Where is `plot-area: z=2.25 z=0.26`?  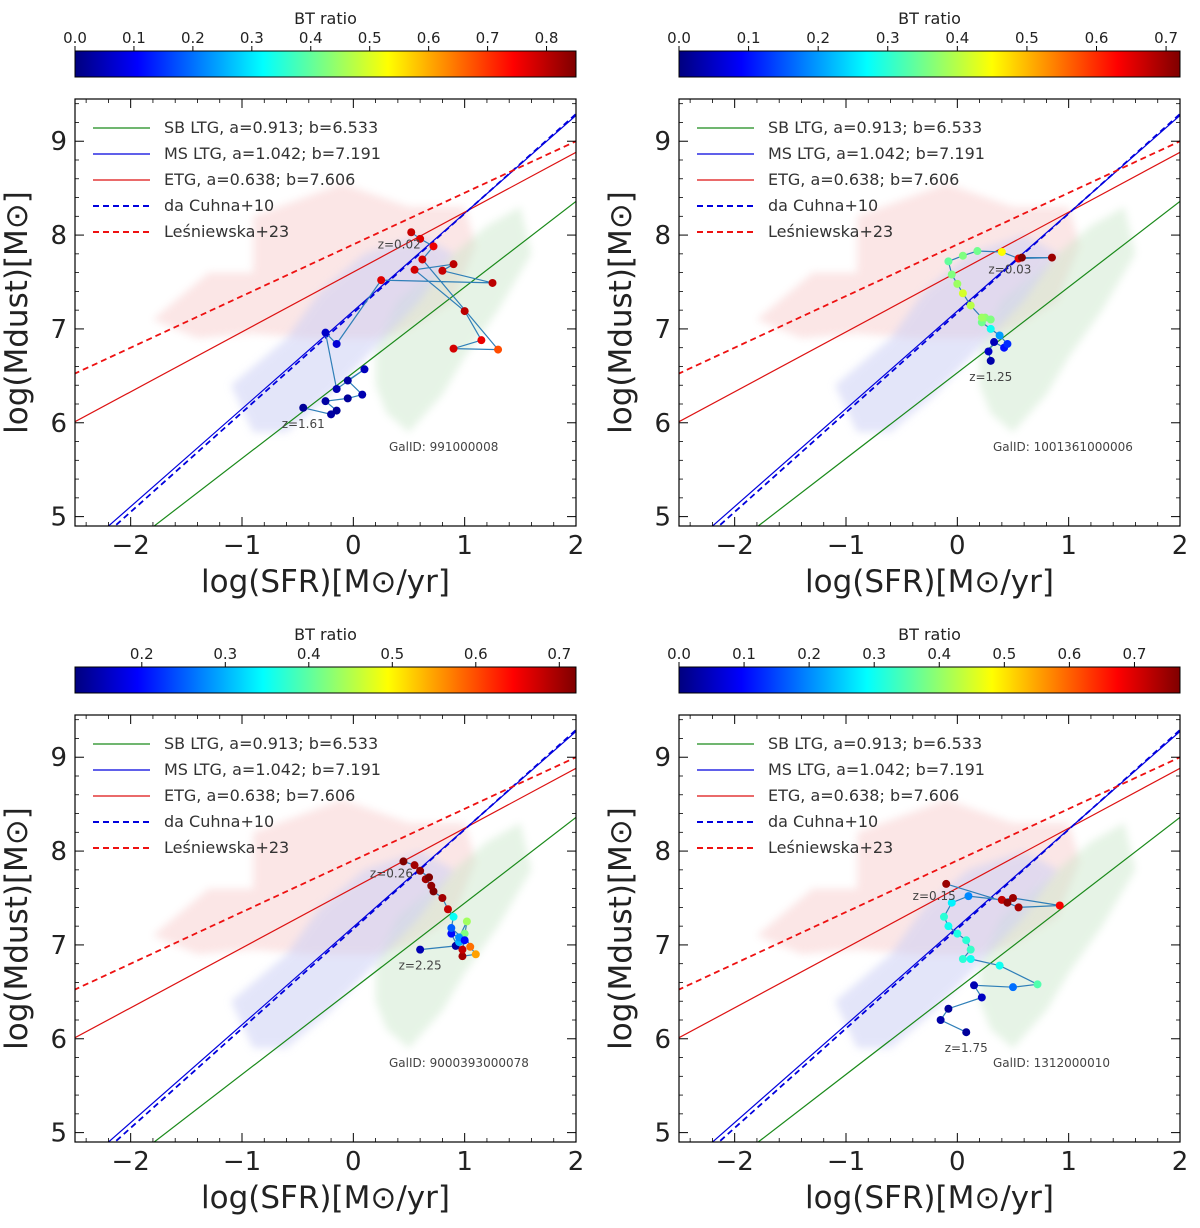
plot-area: z=2.25 z=0.26 is located at coordinates (325, 935).